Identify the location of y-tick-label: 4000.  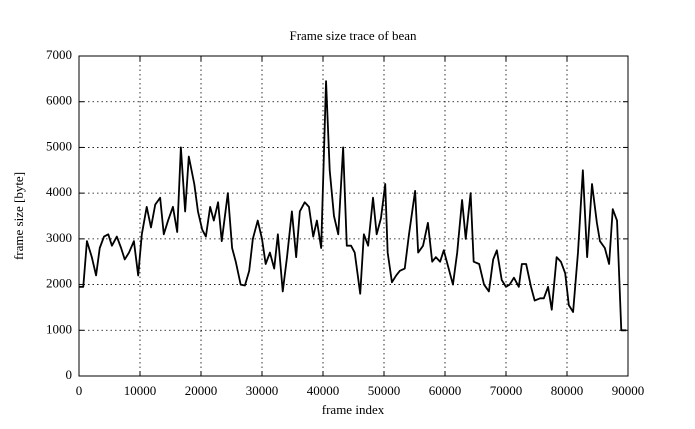
(59, 191).